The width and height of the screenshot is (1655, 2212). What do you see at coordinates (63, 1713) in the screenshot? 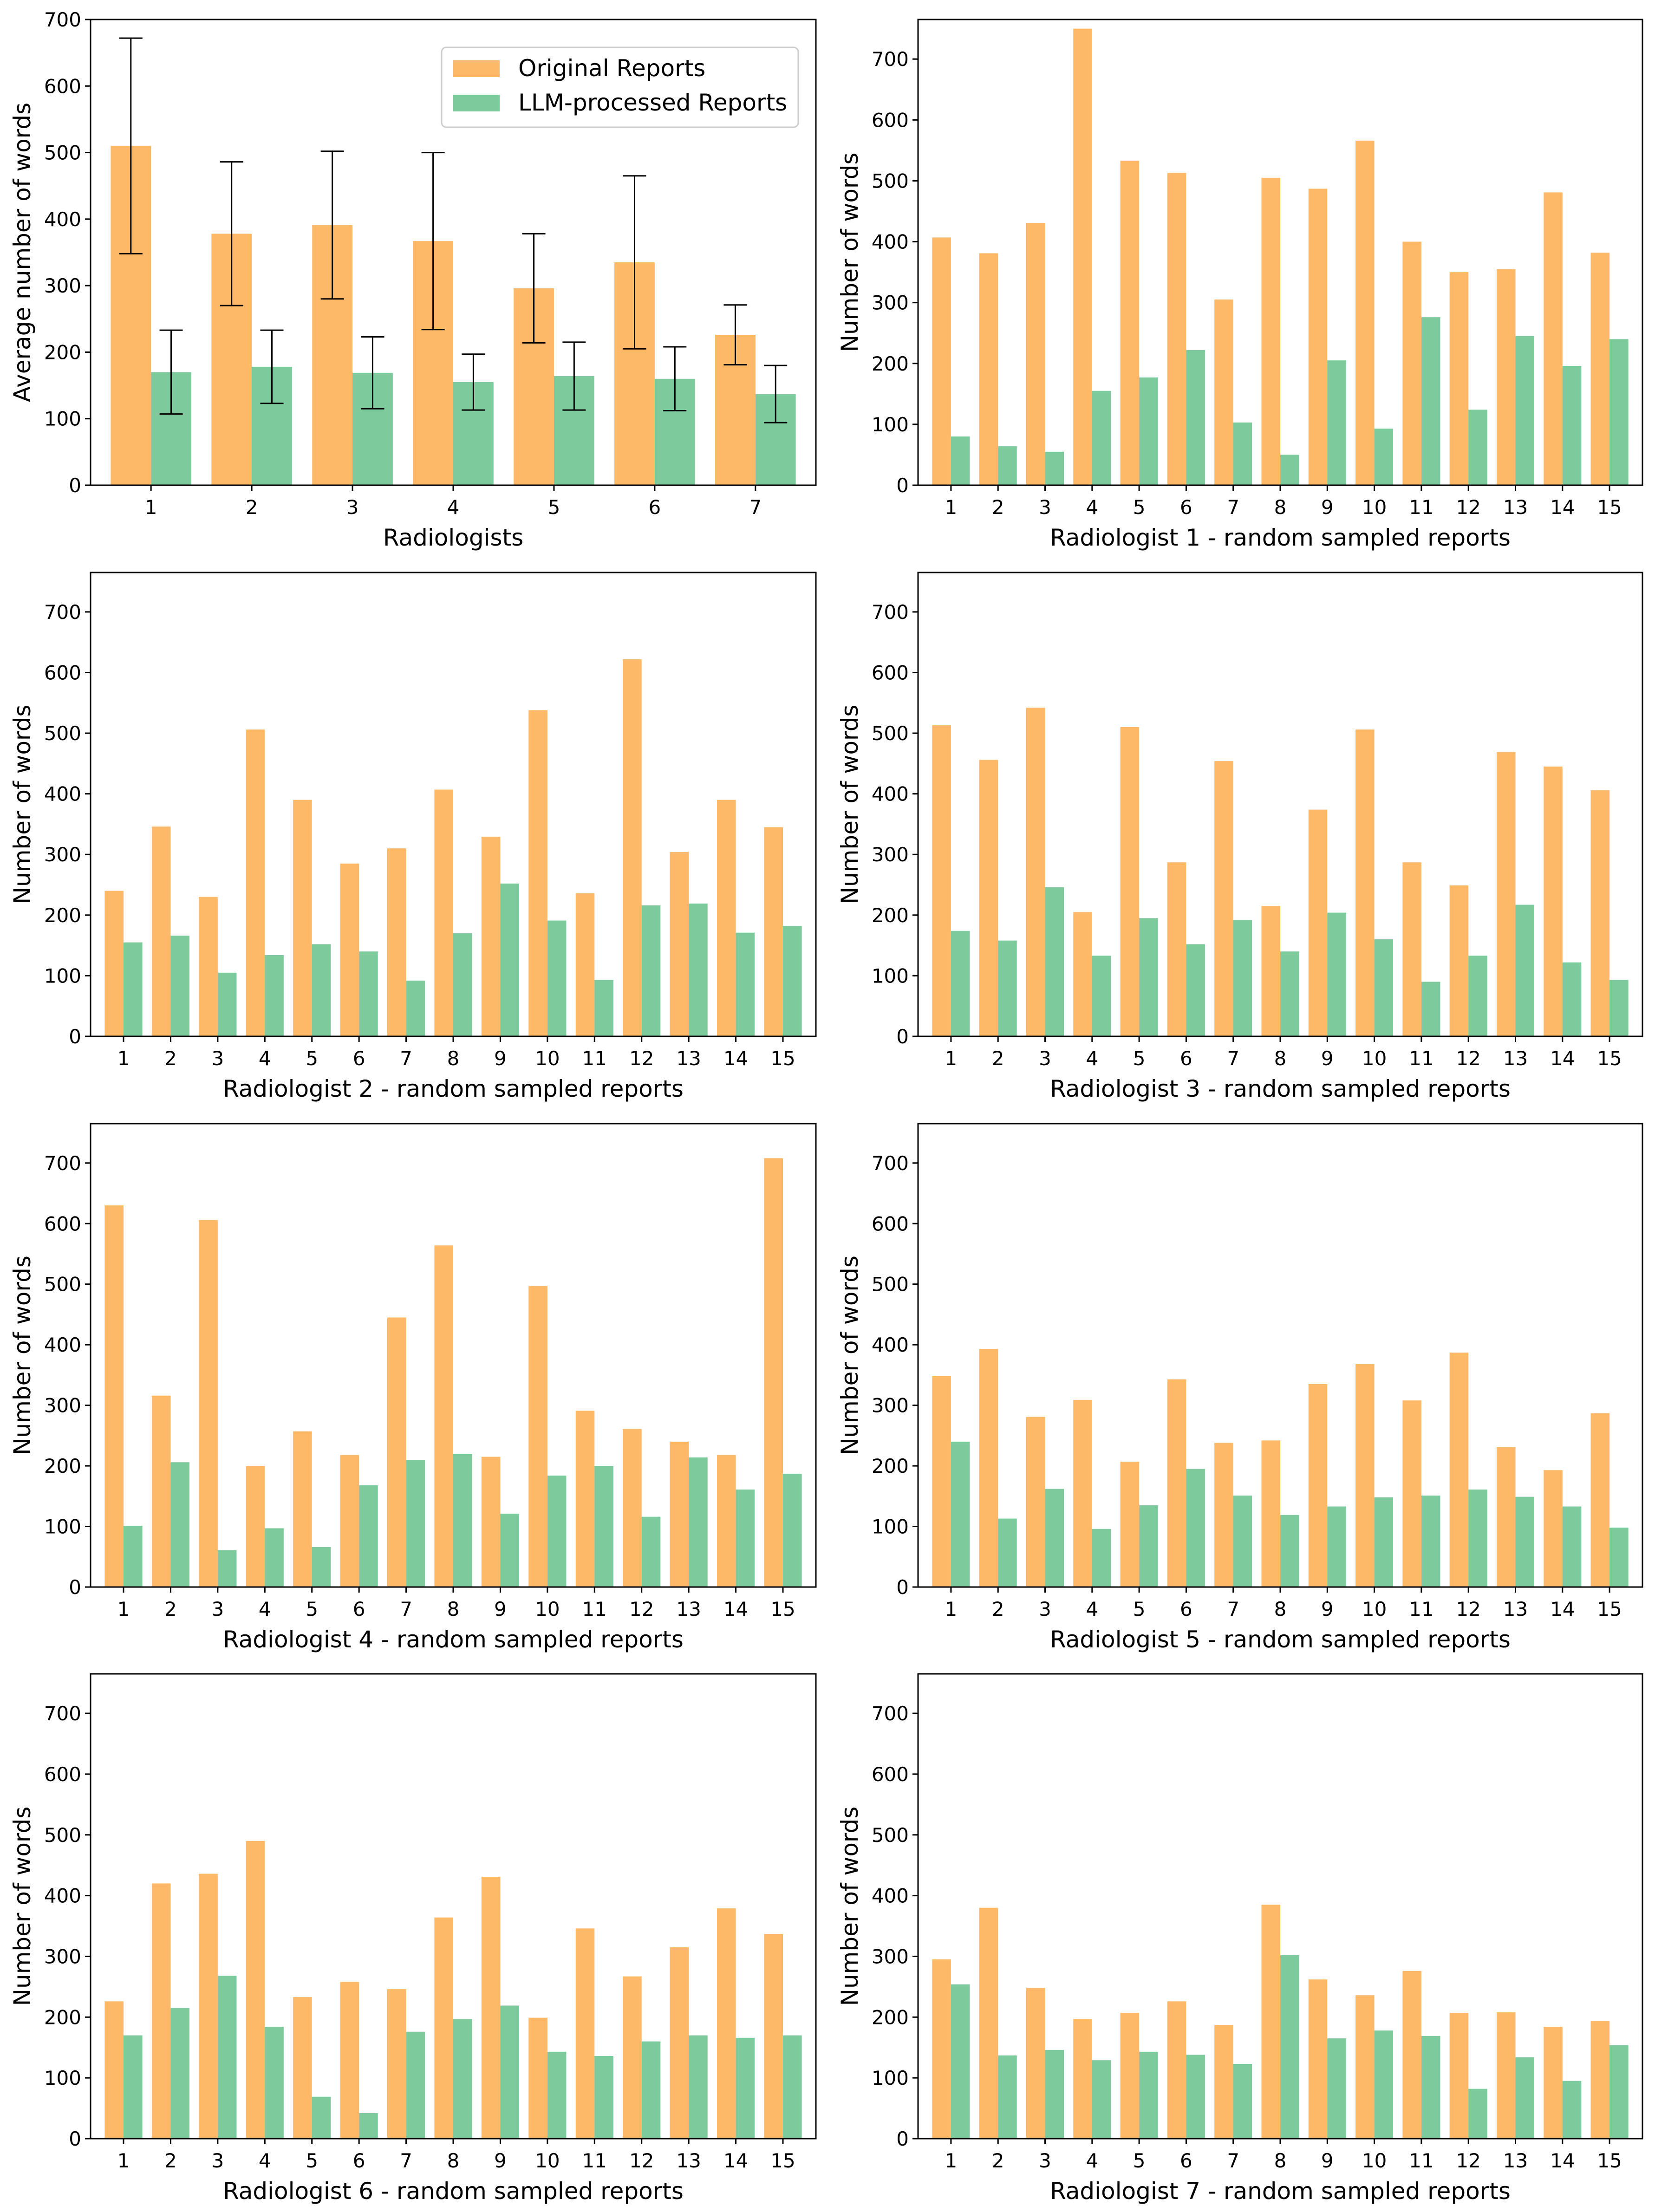
I see `y-tick-label: 700` at bounding box center [63, 1713].